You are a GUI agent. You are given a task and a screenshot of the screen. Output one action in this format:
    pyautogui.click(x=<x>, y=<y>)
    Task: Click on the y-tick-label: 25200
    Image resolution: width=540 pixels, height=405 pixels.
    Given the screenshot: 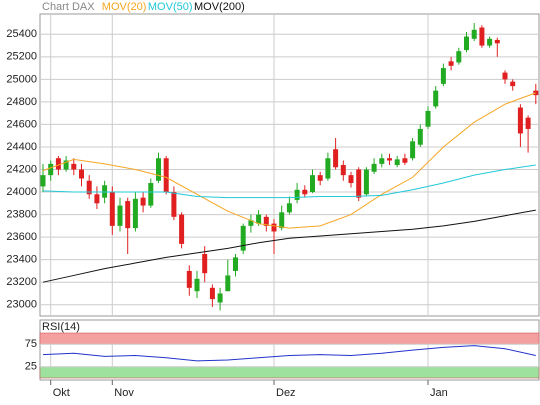 What is the action you would take?
    pyautogui.click(x=21, y=57)
    